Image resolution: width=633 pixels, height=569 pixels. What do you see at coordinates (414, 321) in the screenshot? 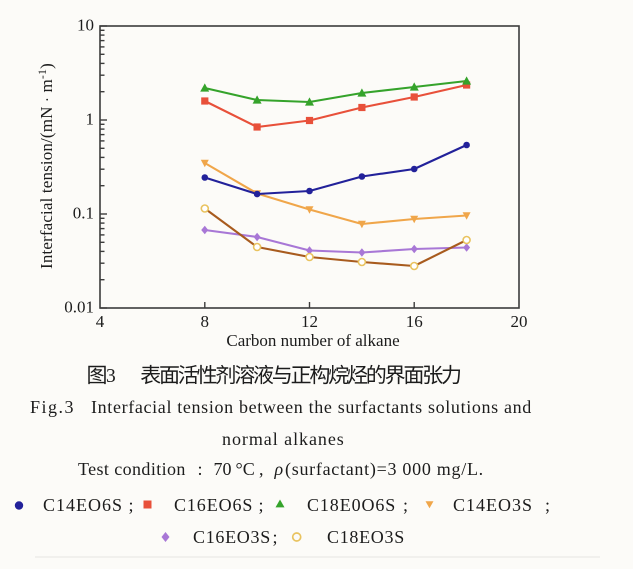
I see `svg-text: 16` at bounding box center [414, 321].